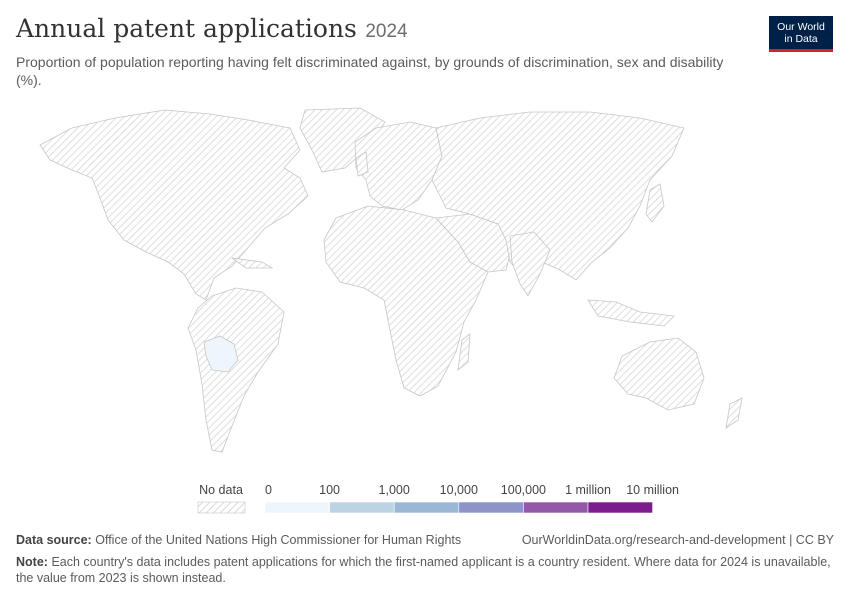 Image resolution: width=850 pixels, height=600 pixels. Describe the element at coordinates (362, 164) in the screenshot. I see `uk-shape` at that location.